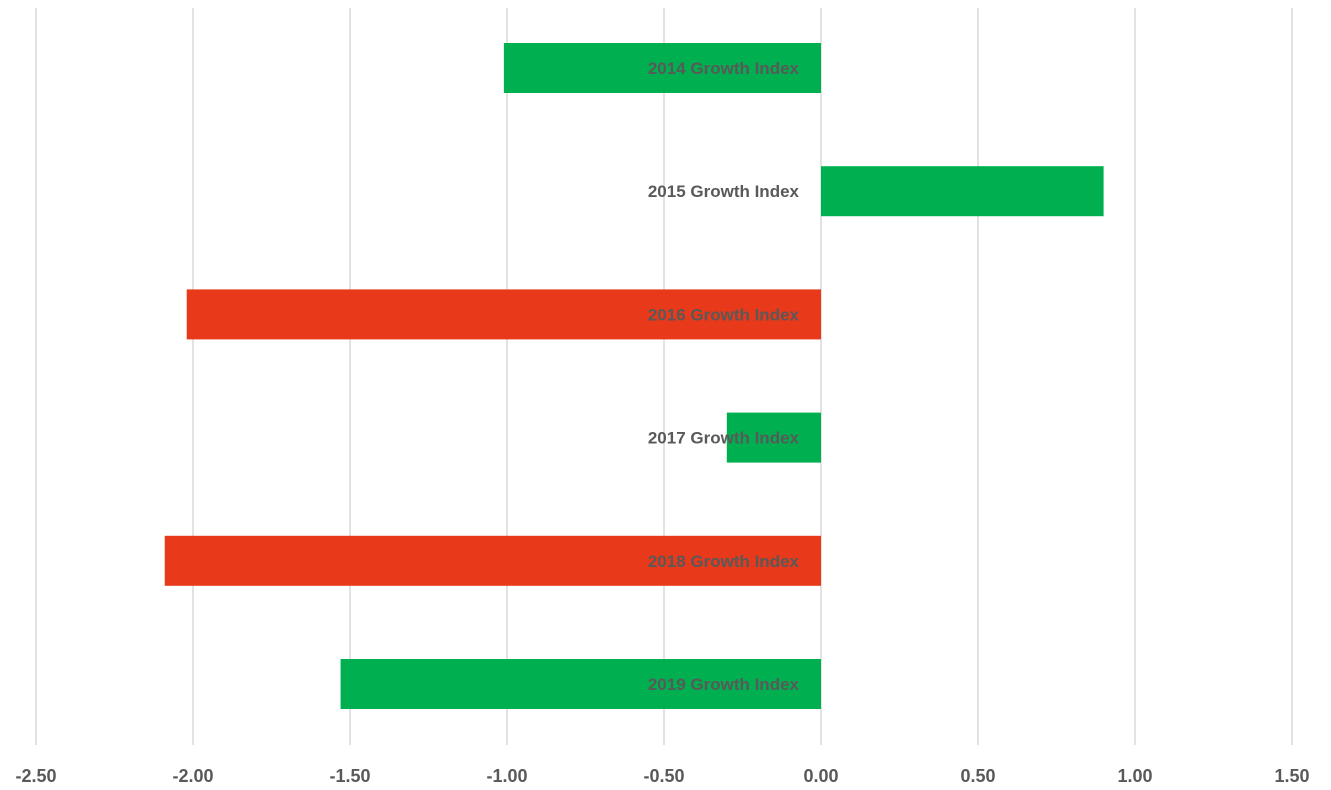  I want to click on x-tick-label: -1.50, so click(349, 776).